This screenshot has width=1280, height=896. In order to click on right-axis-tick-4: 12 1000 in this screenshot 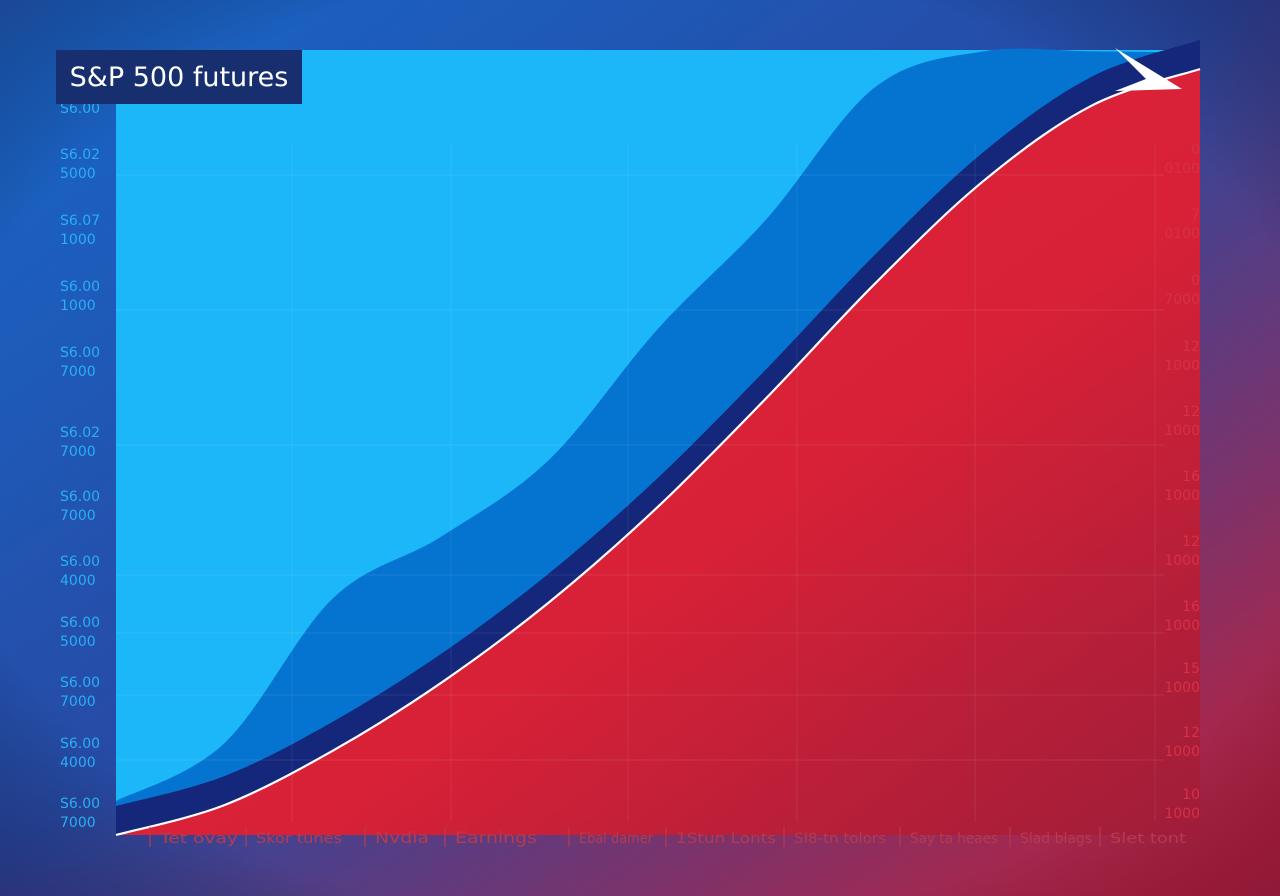, I will do `click(1182, 356)`.